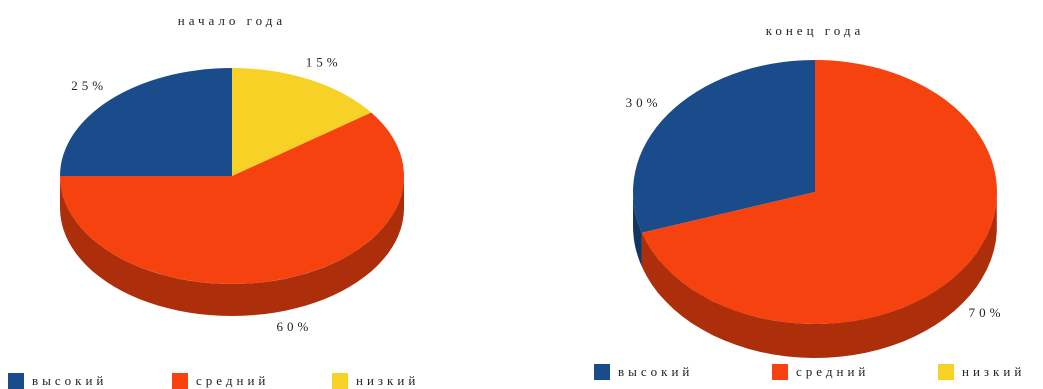 The width and height of the screenshot is (1043, 389). What do you see at coordinates (324, 62) in the screenshot?
I see `data-label: 15%` at bounding box center [324, 62].